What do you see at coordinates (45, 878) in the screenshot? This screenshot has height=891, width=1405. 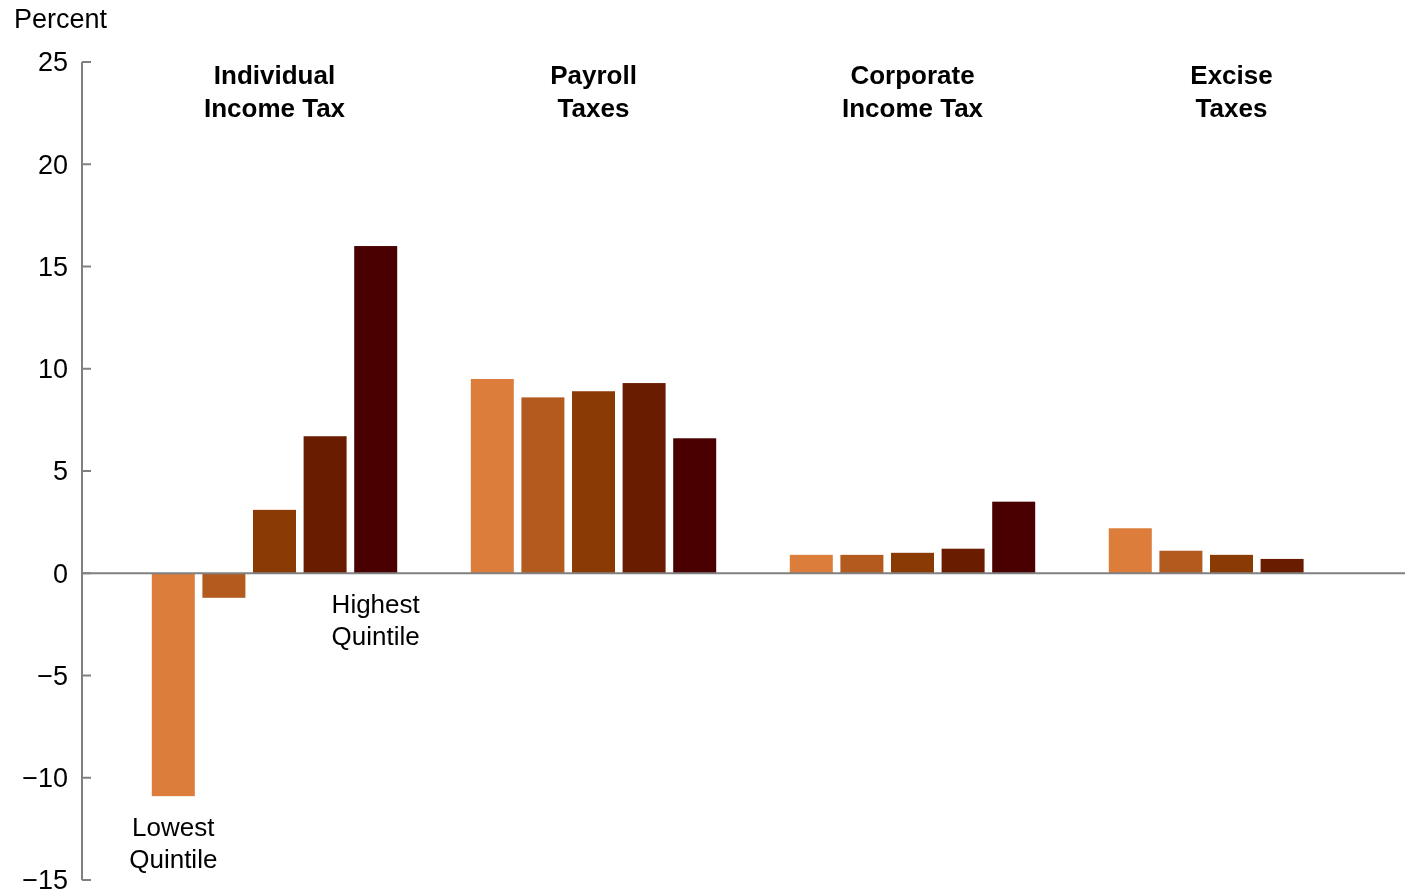 I see `y-tick-label: −15` at bounding box center [45, 878].